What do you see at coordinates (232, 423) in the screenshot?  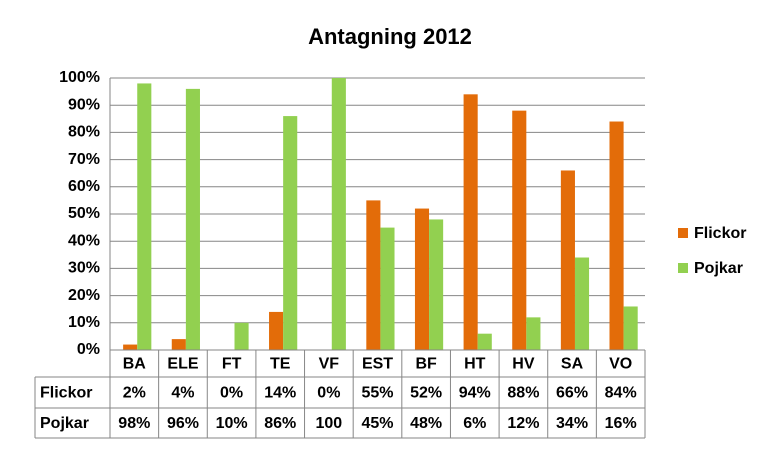 I see `table-value: 10%` at bounding box center [232, 423].